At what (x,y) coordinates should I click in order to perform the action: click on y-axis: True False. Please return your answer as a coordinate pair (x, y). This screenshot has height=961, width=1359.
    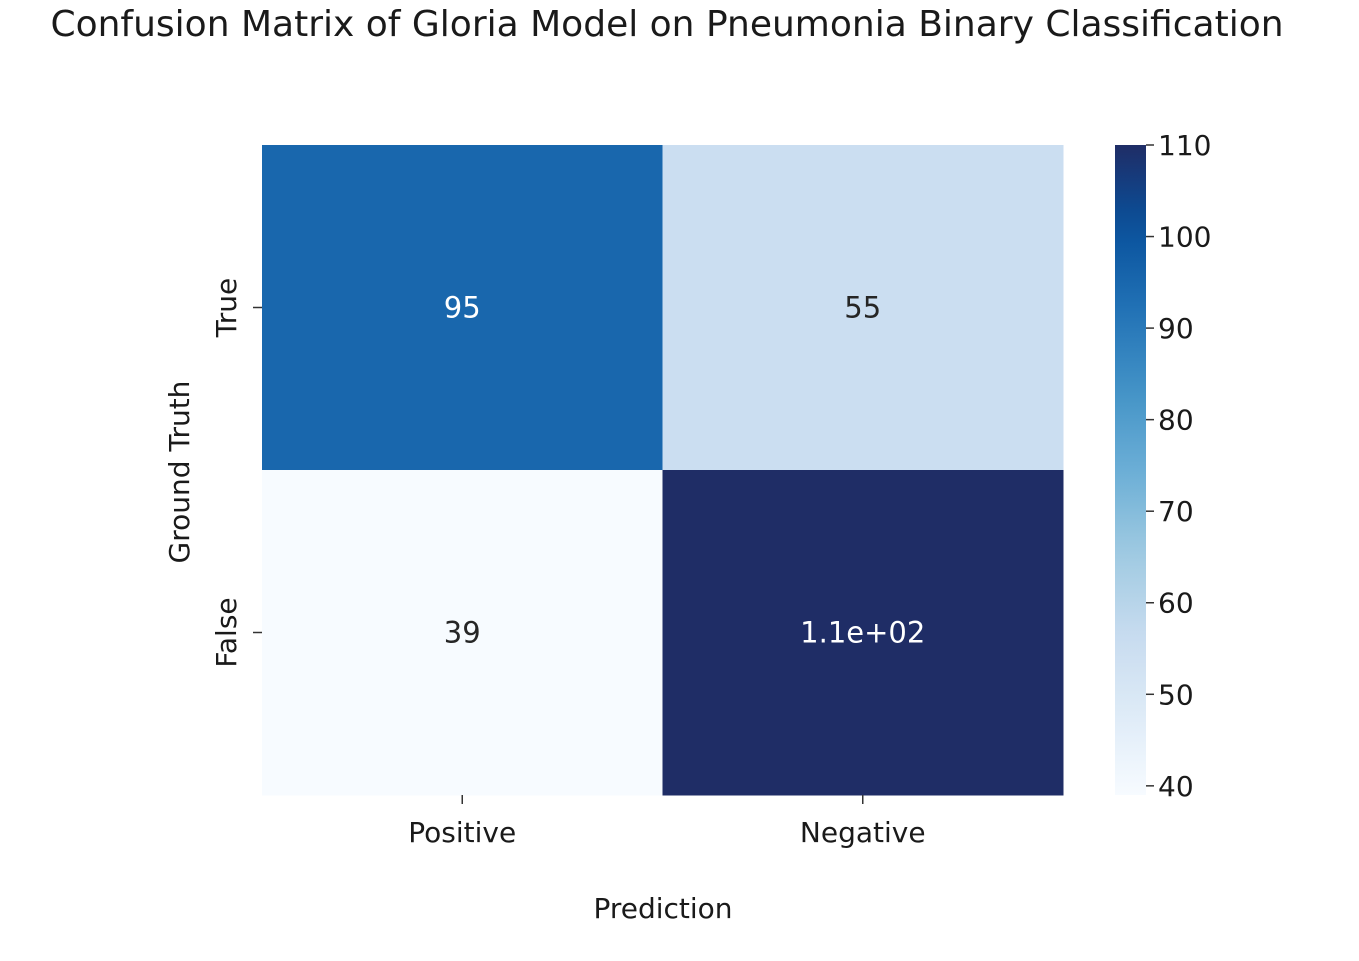
    Looking at the image, I should click on (236, 473).